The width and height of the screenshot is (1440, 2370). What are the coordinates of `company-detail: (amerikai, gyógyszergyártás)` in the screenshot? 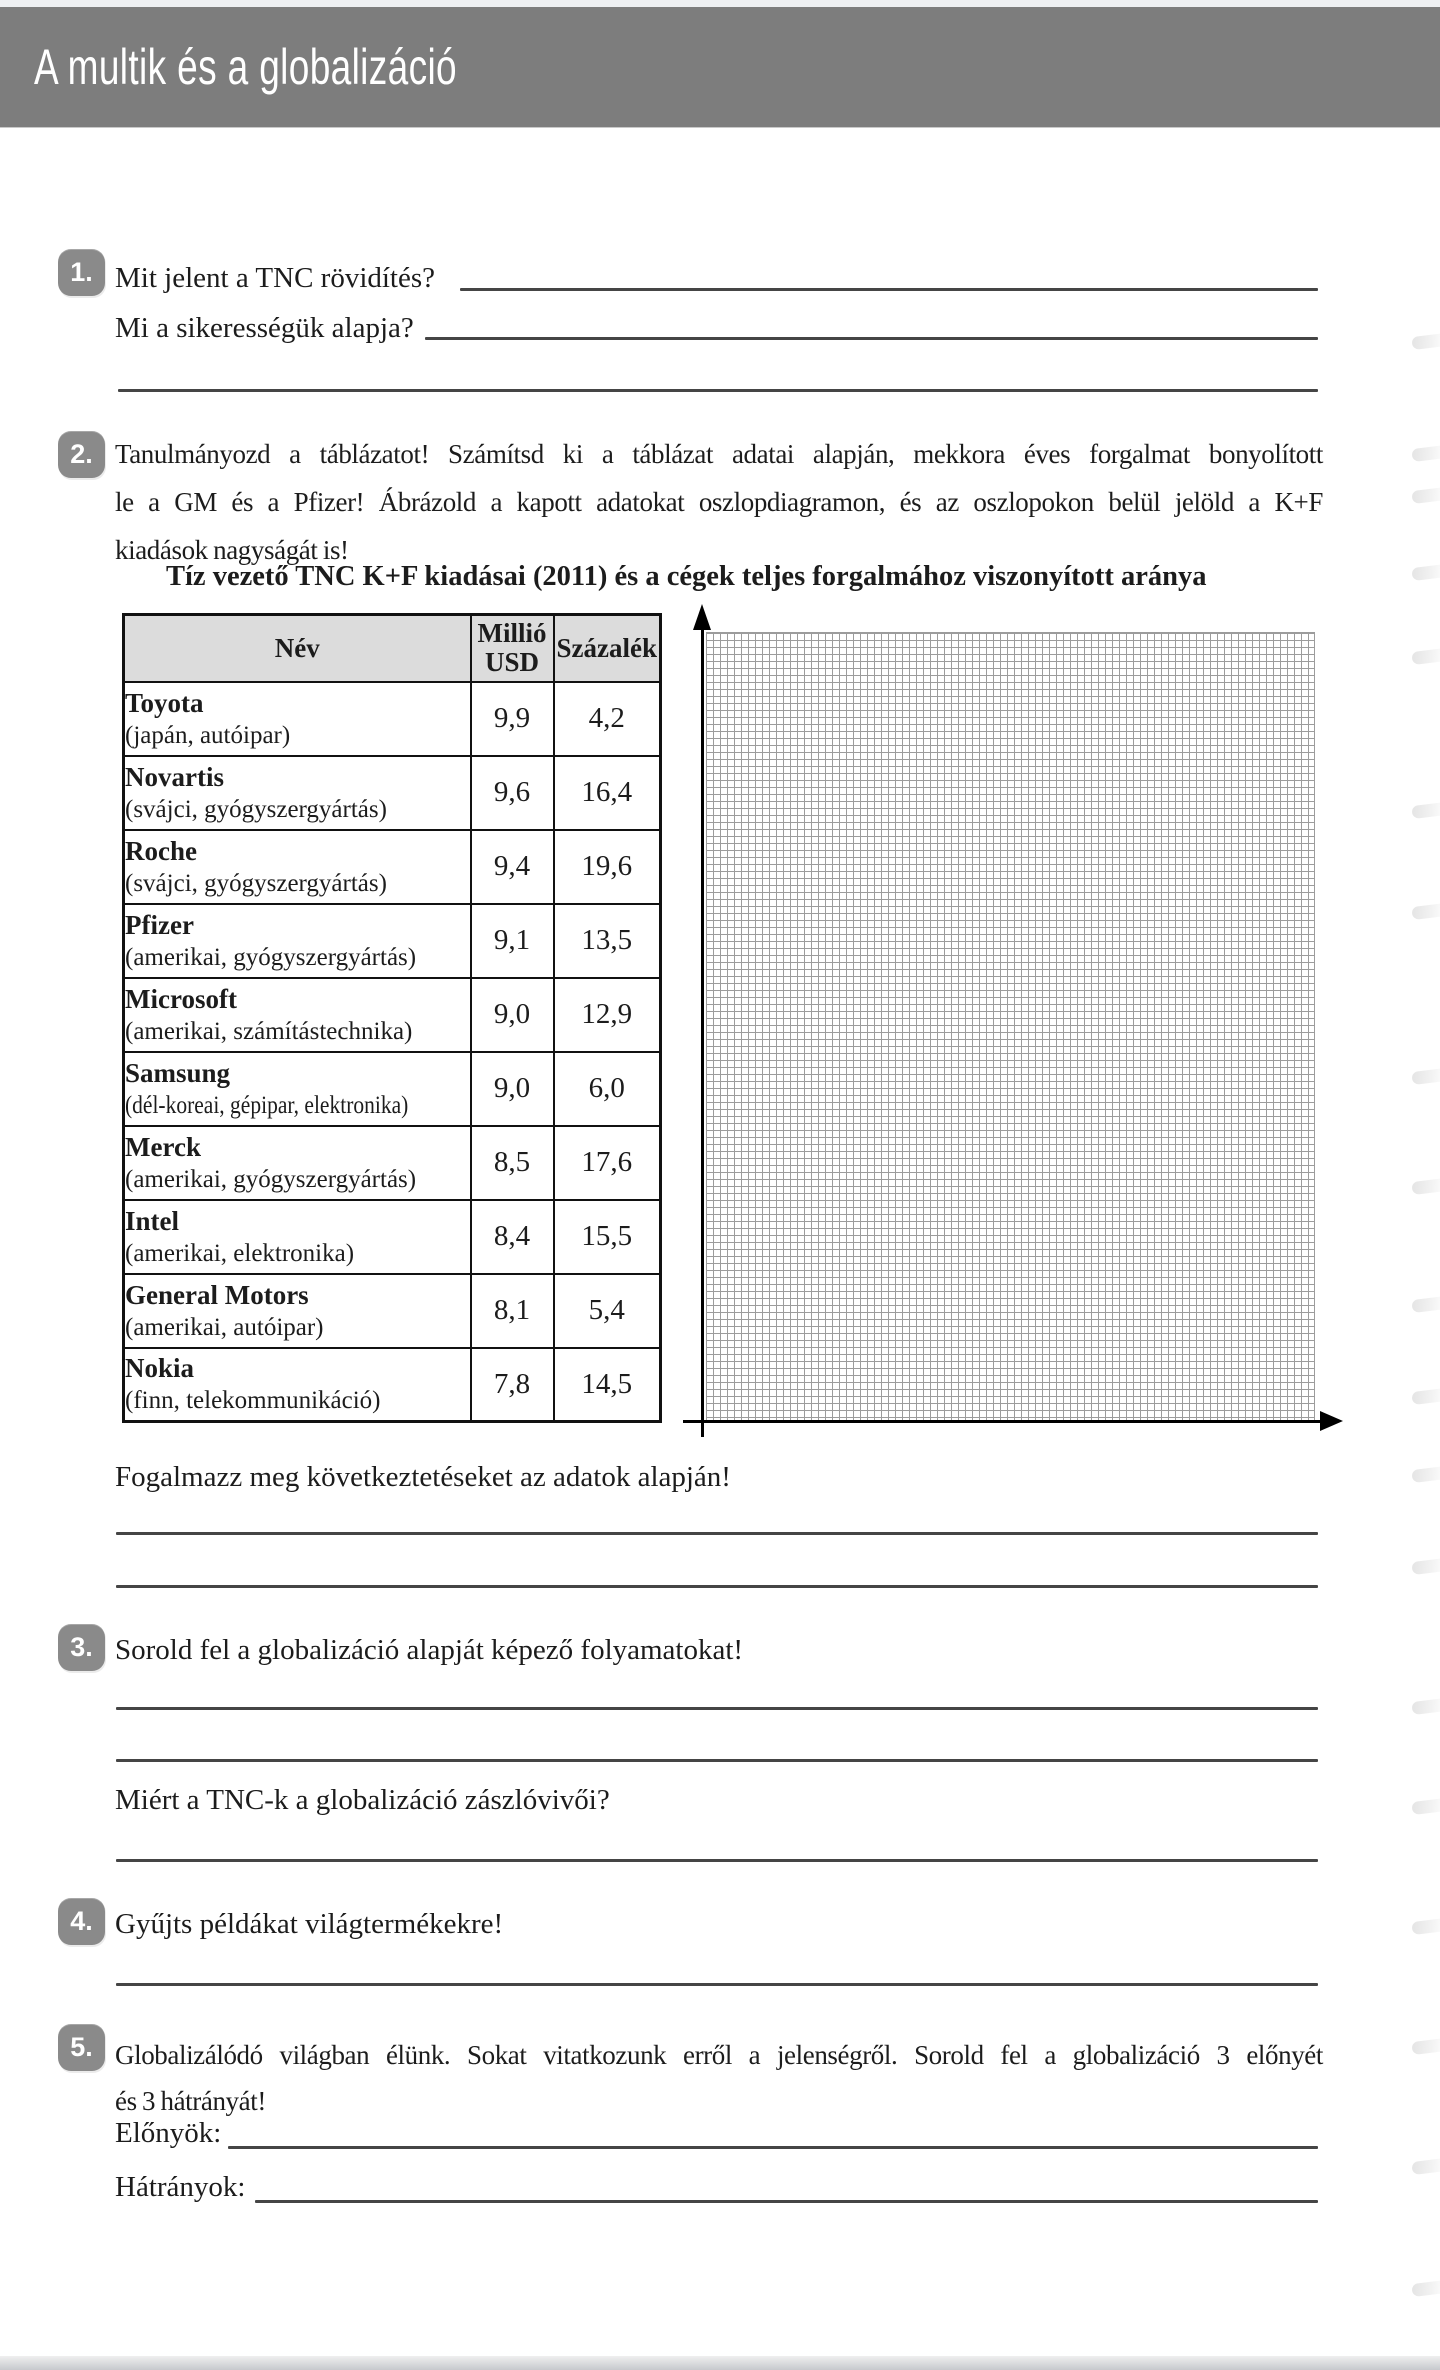 It's located at (271, 1179).